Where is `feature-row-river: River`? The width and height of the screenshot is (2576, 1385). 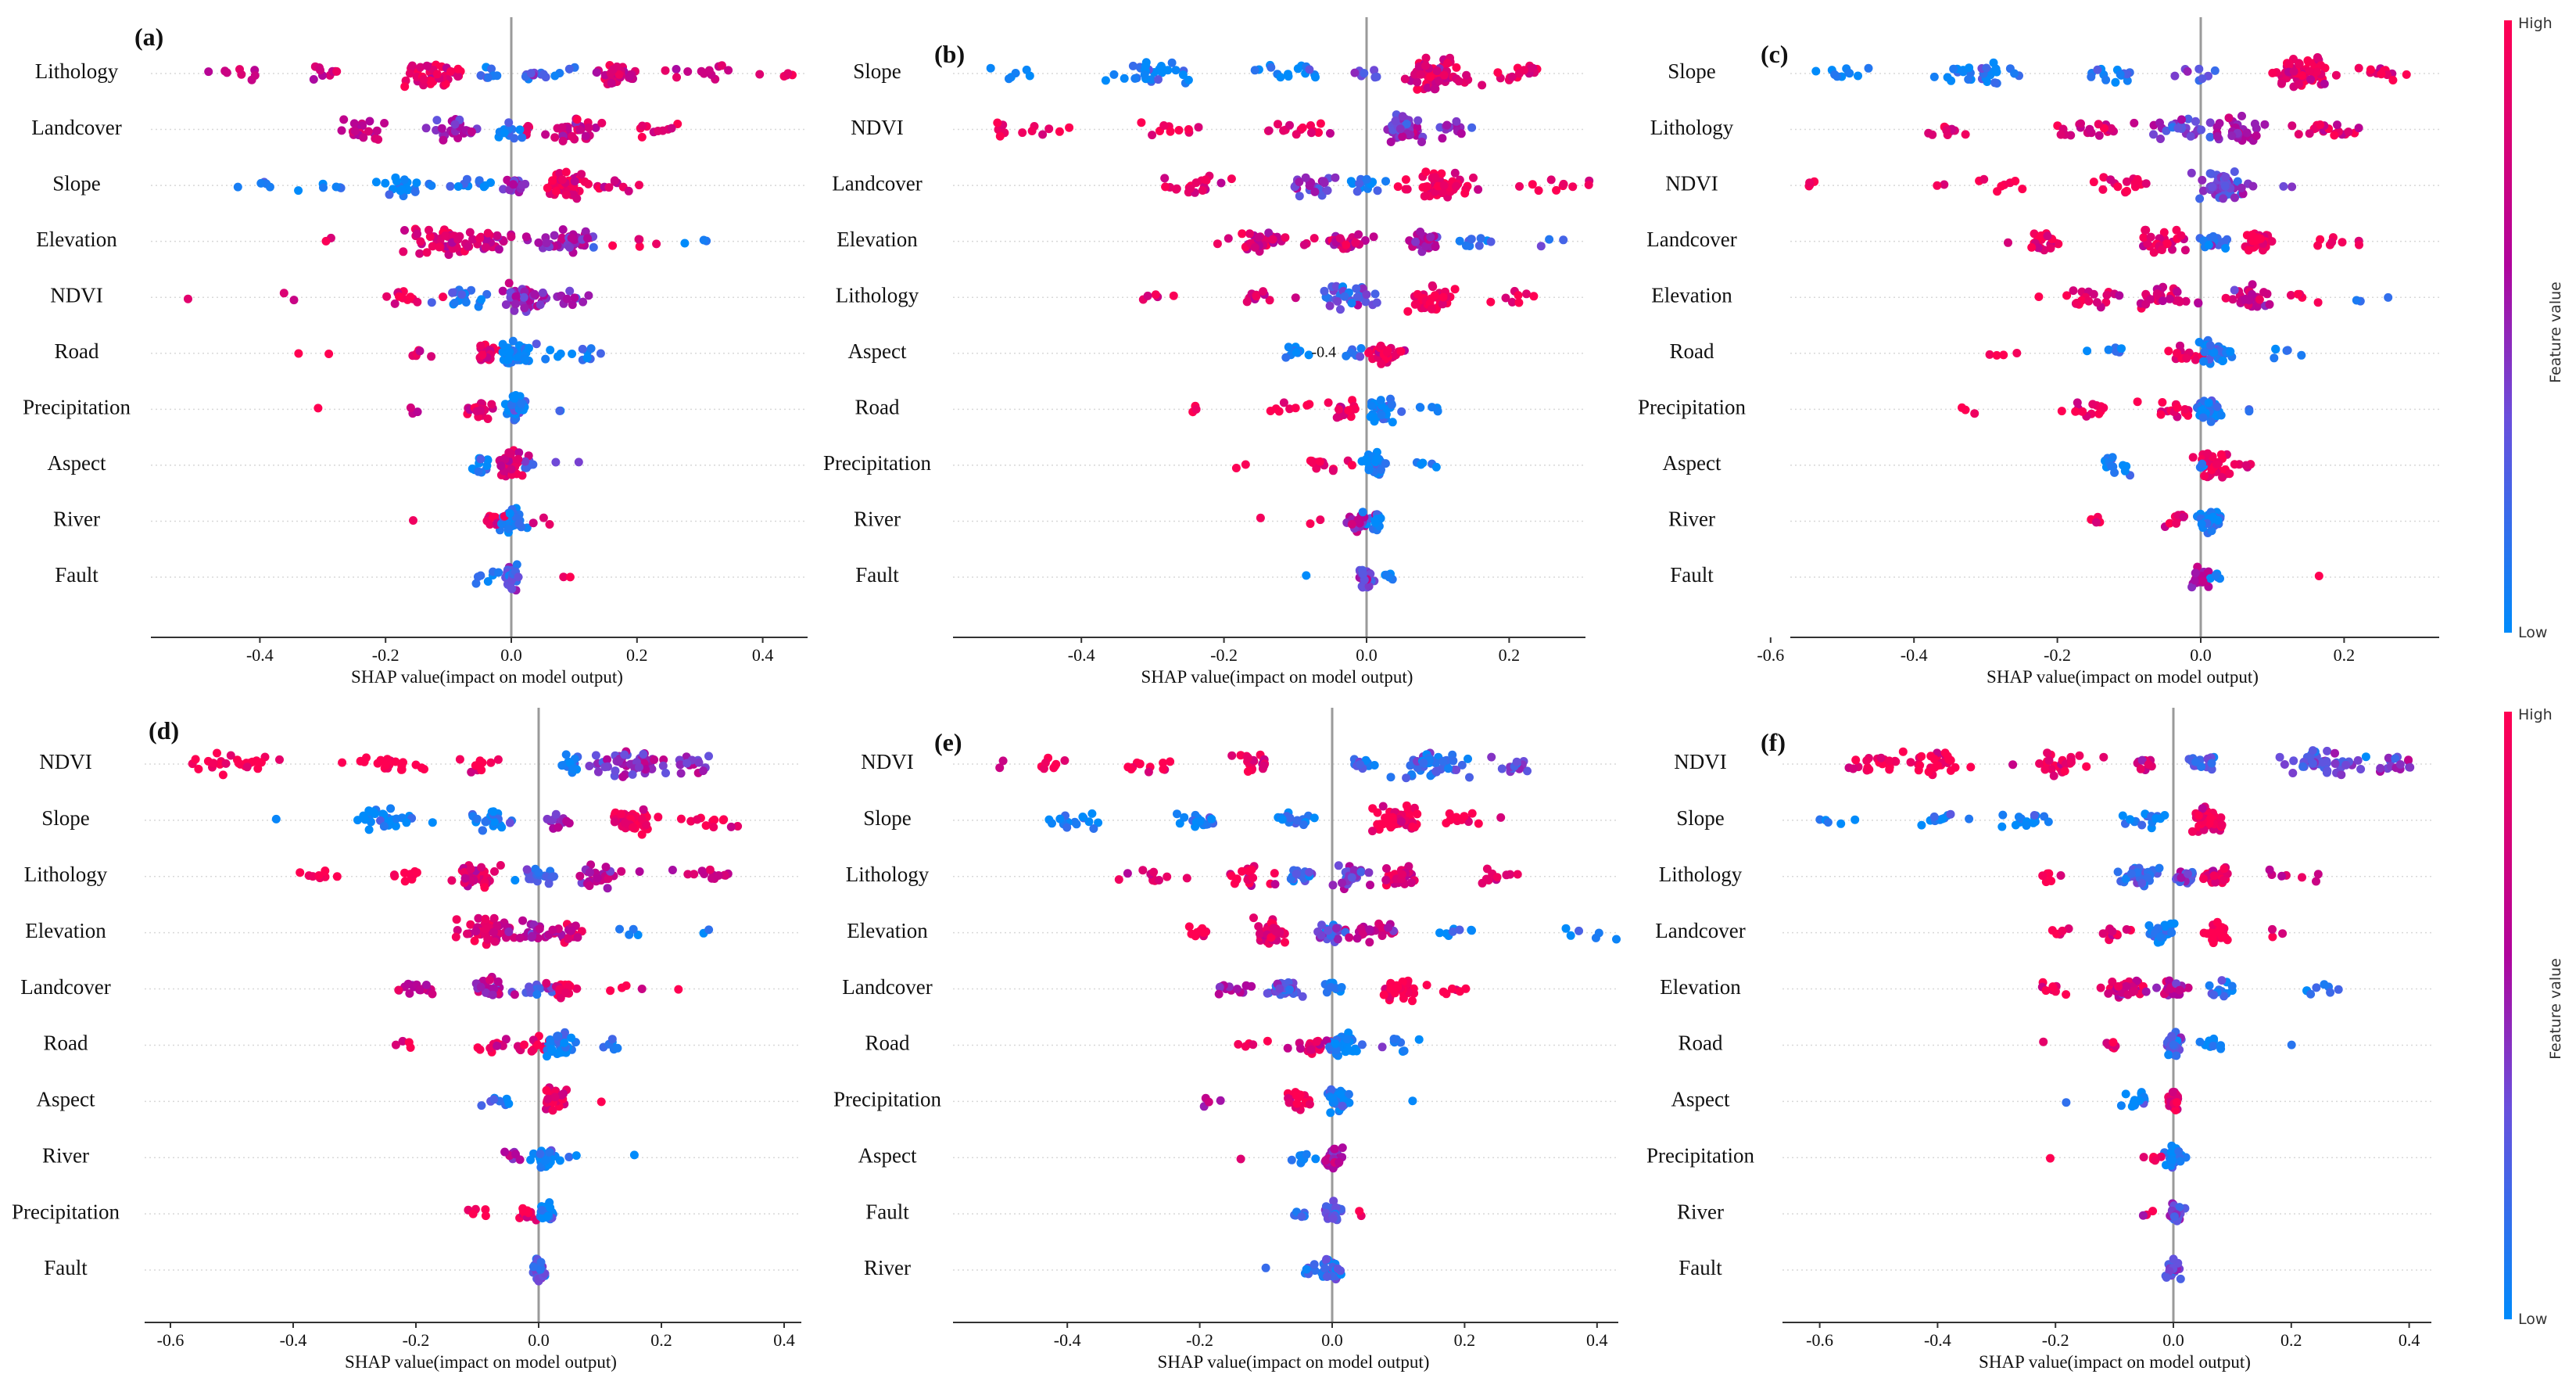
feature-row-river: River is located at coordinates (340, 1157).